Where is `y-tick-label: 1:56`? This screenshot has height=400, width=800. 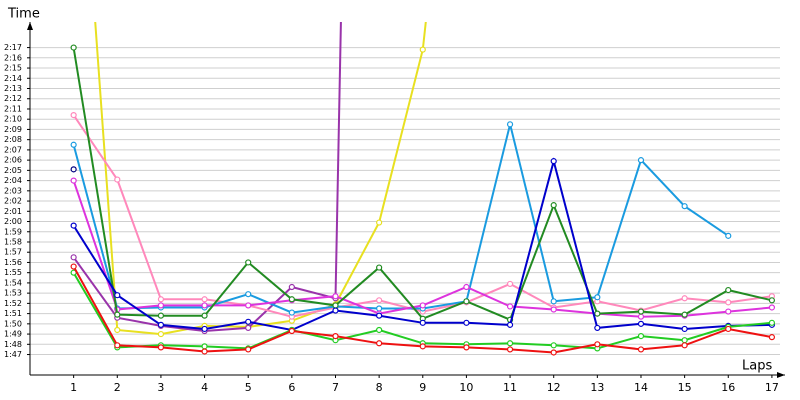 y-tick-label: 1:56 is located at coordinates (13, 262).